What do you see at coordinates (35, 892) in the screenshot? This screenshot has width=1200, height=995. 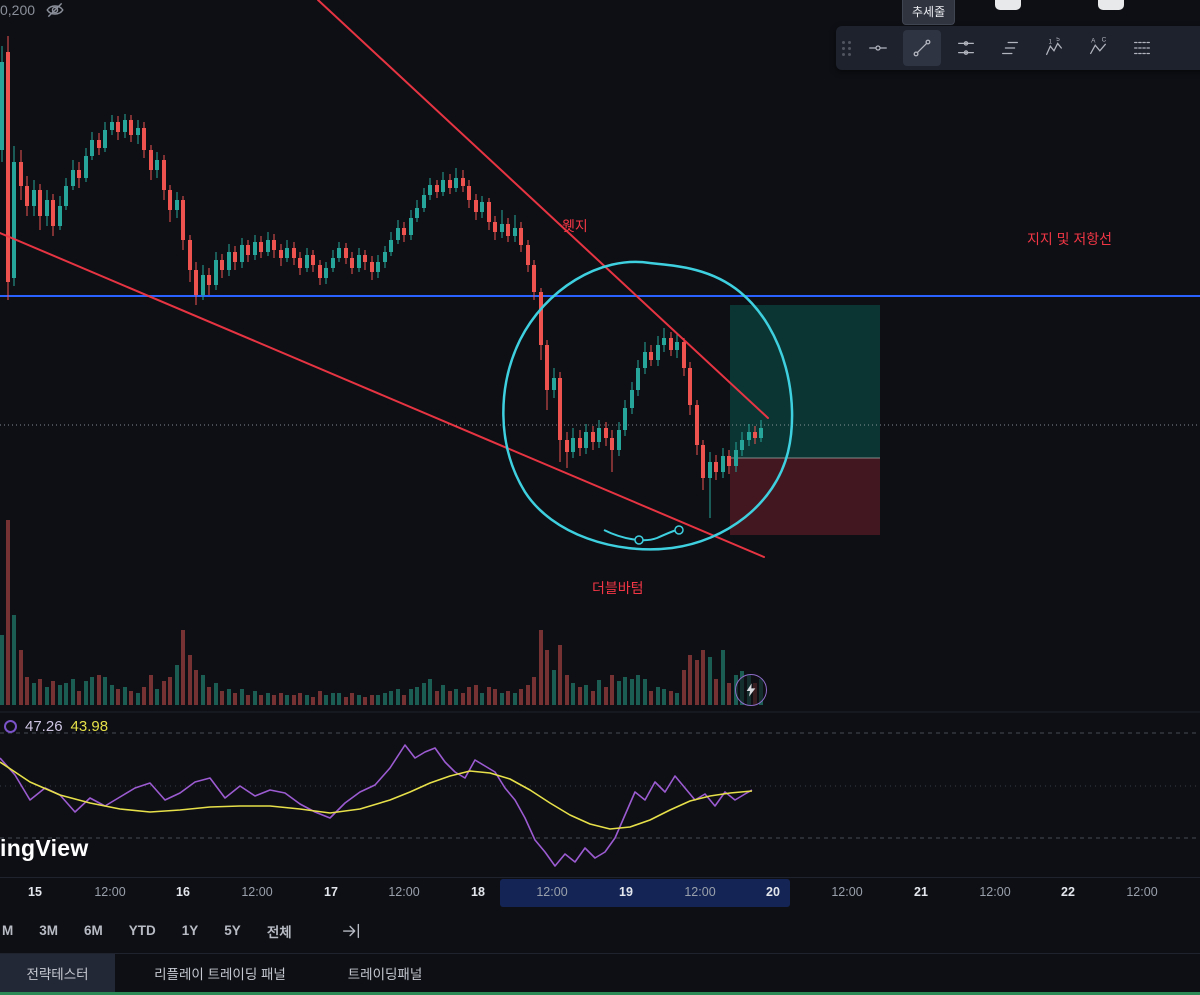 I see `axis-day-label: 15` at bounding box center [35, 892].